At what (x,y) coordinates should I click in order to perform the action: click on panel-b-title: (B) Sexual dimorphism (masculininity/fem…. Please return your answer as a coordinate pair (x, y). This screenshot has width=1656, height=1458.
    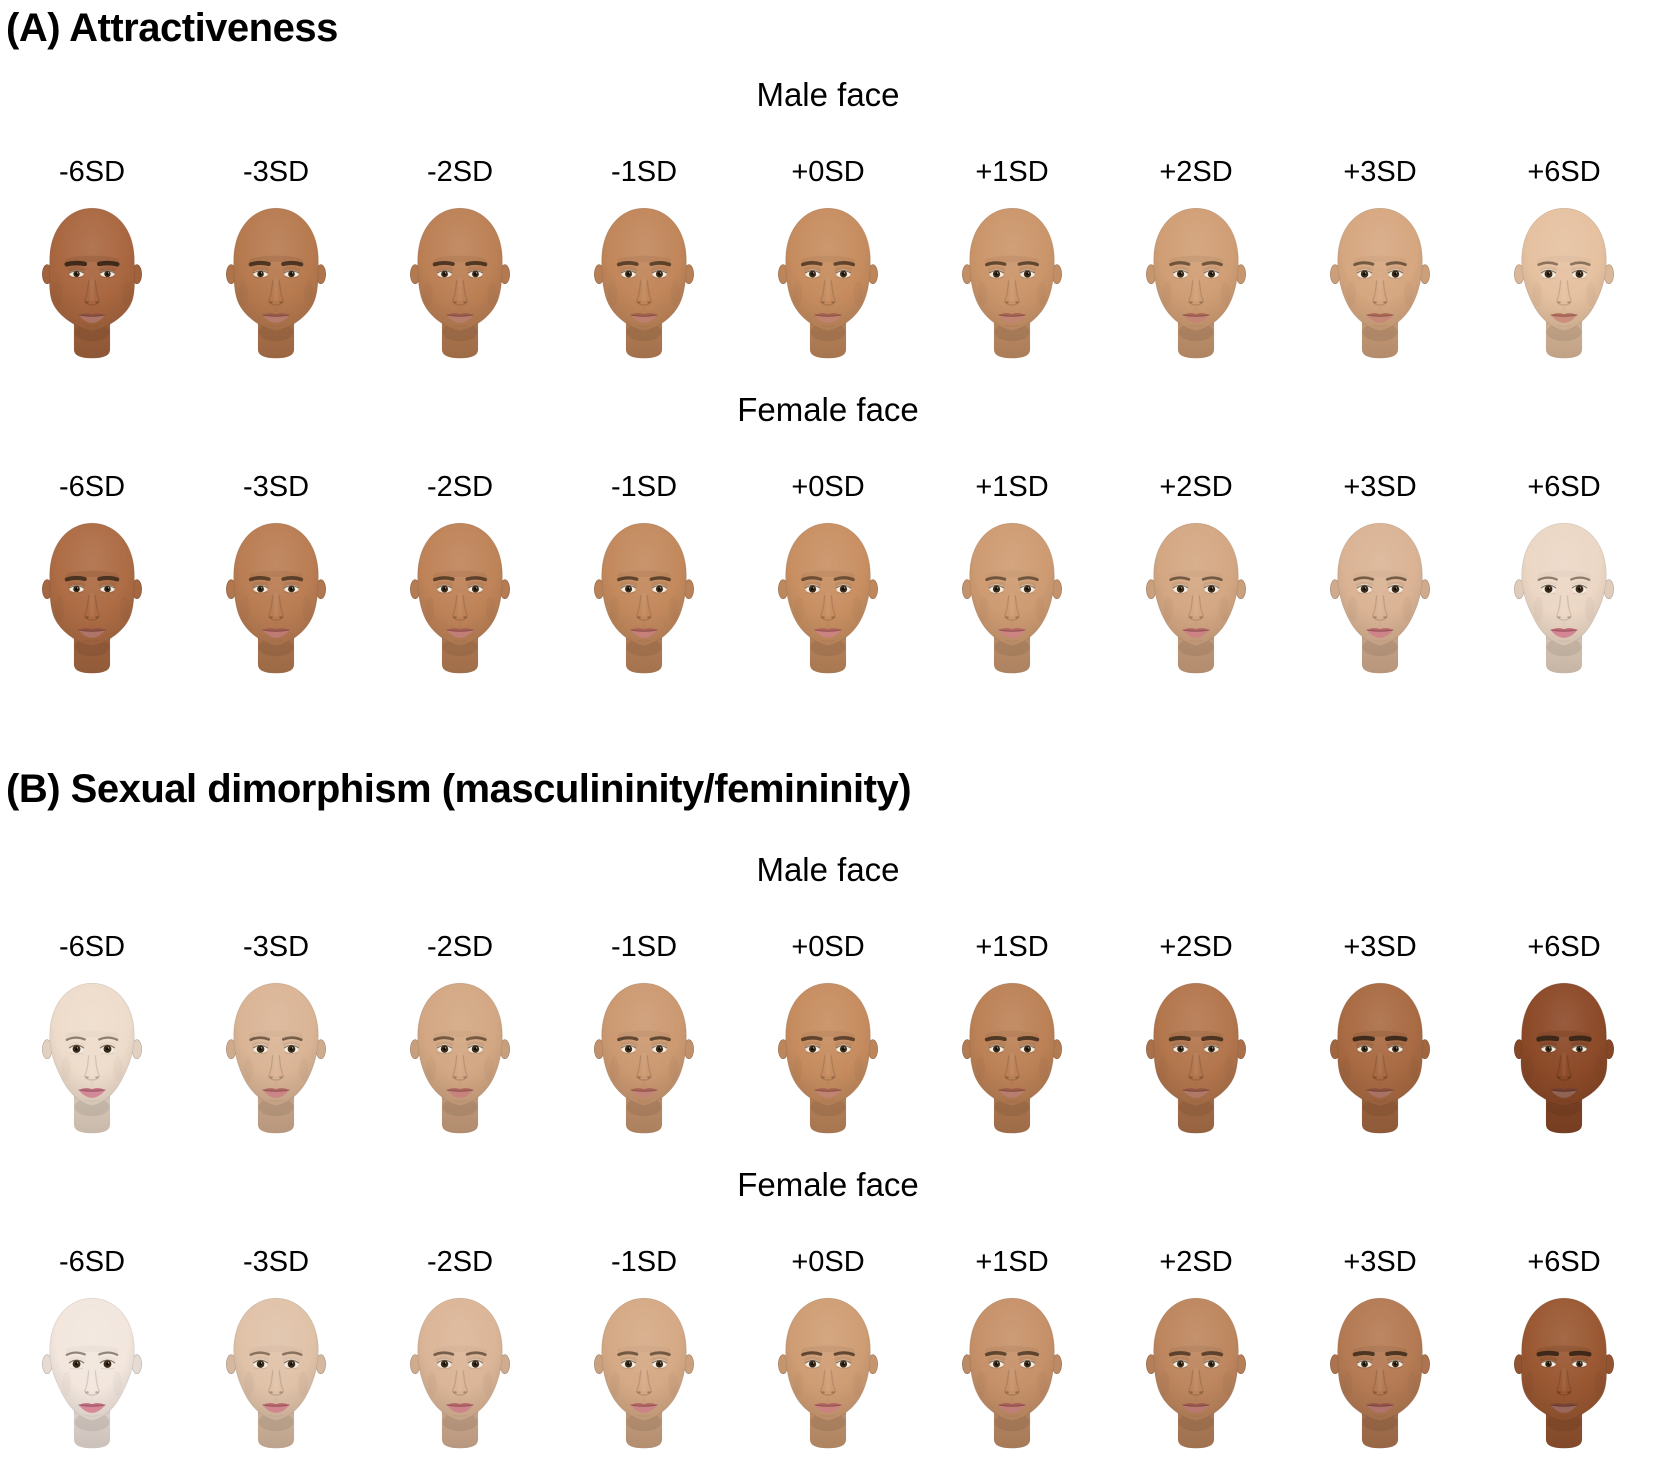
    Looking at the image, I should click on (459, 789).